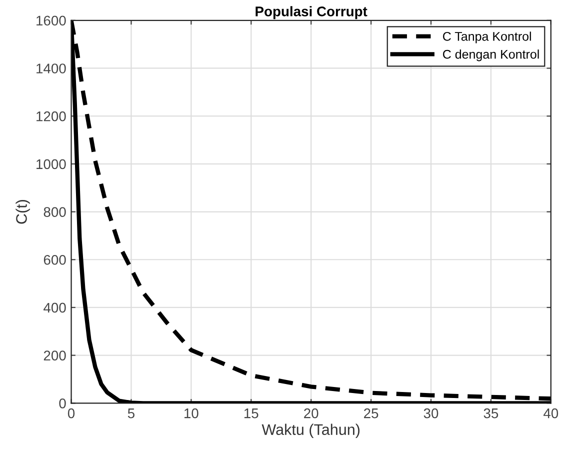  I want to click on y-tick-label: 1600, so click(51, 21).